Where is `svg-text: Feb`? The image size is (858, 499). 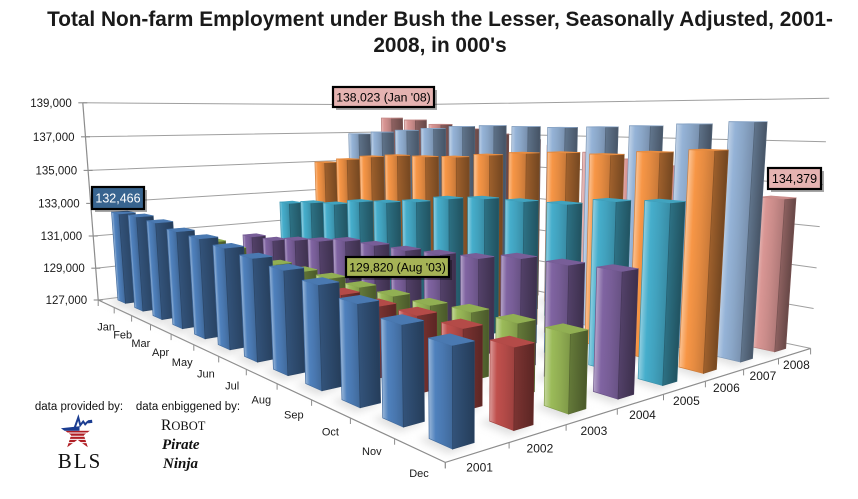 svg-text: Feb is located at coordinates (122, 335).